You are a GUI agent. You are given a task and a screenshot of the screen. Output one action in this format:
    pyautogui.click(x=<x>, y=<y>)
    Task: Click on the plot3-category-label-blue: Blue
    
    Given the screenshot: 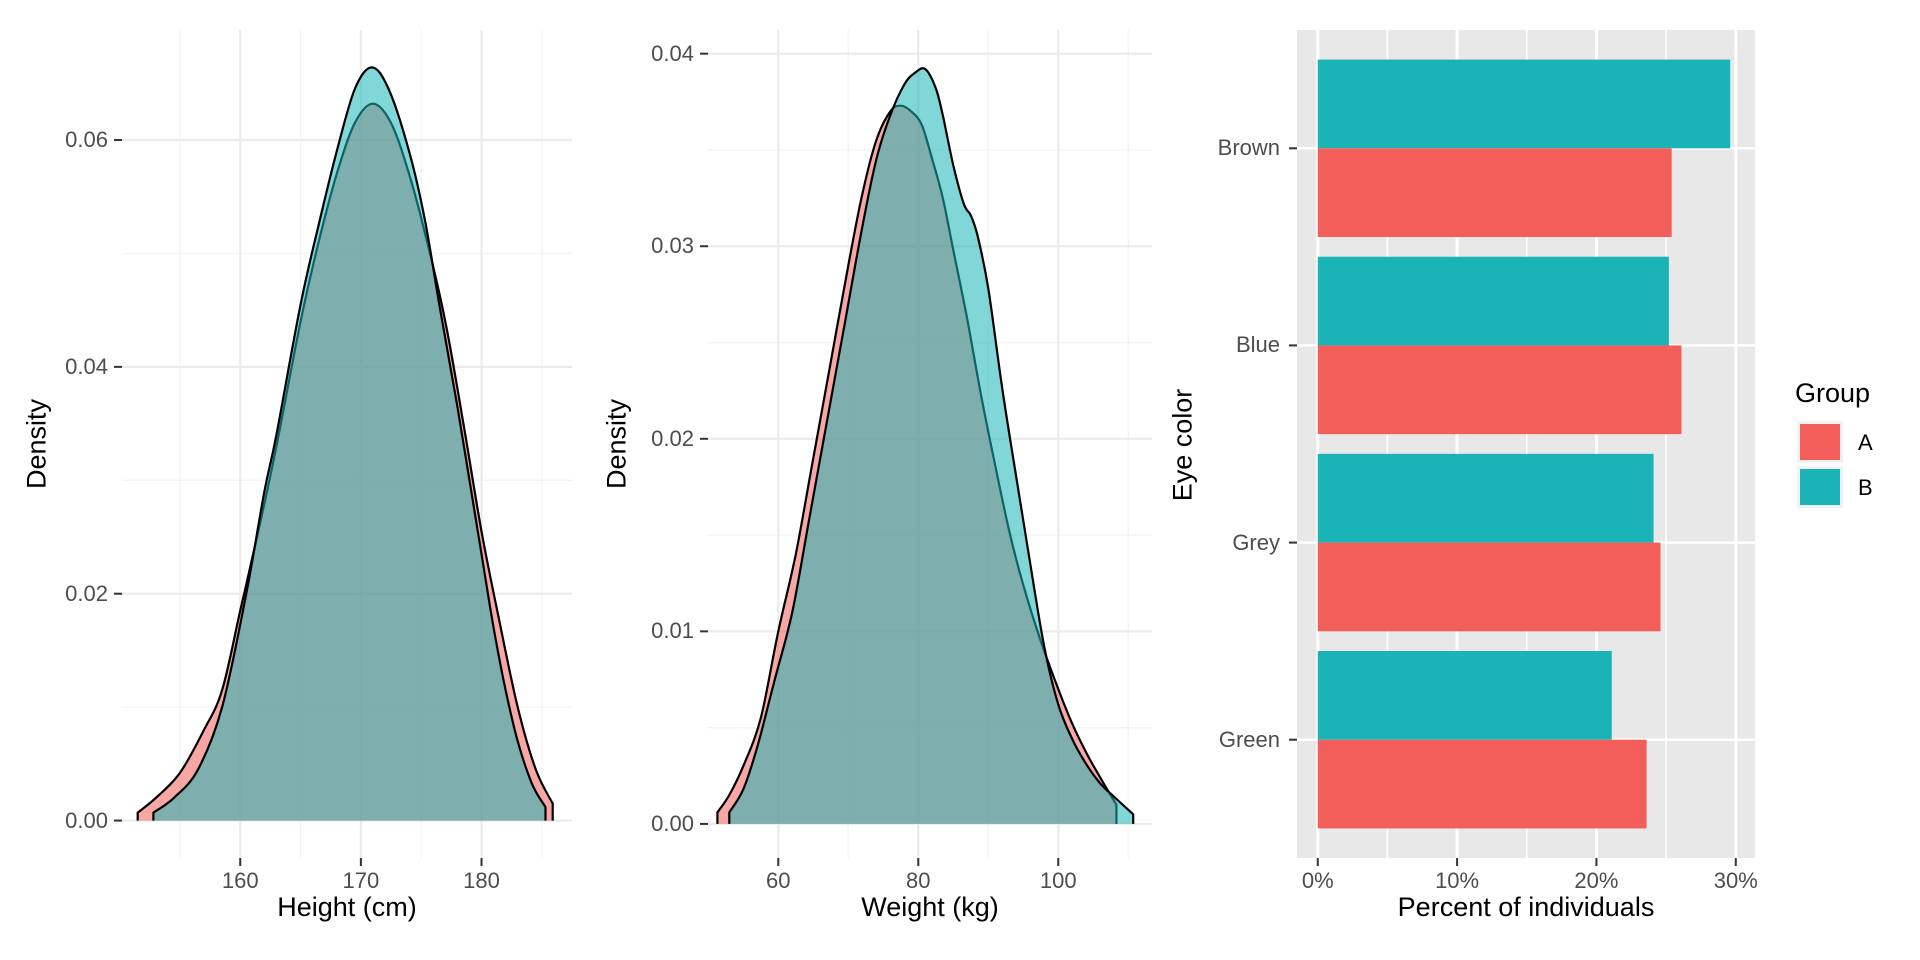 What is the action you would take?
    pyautogui.click(x=1257, y=345)
    